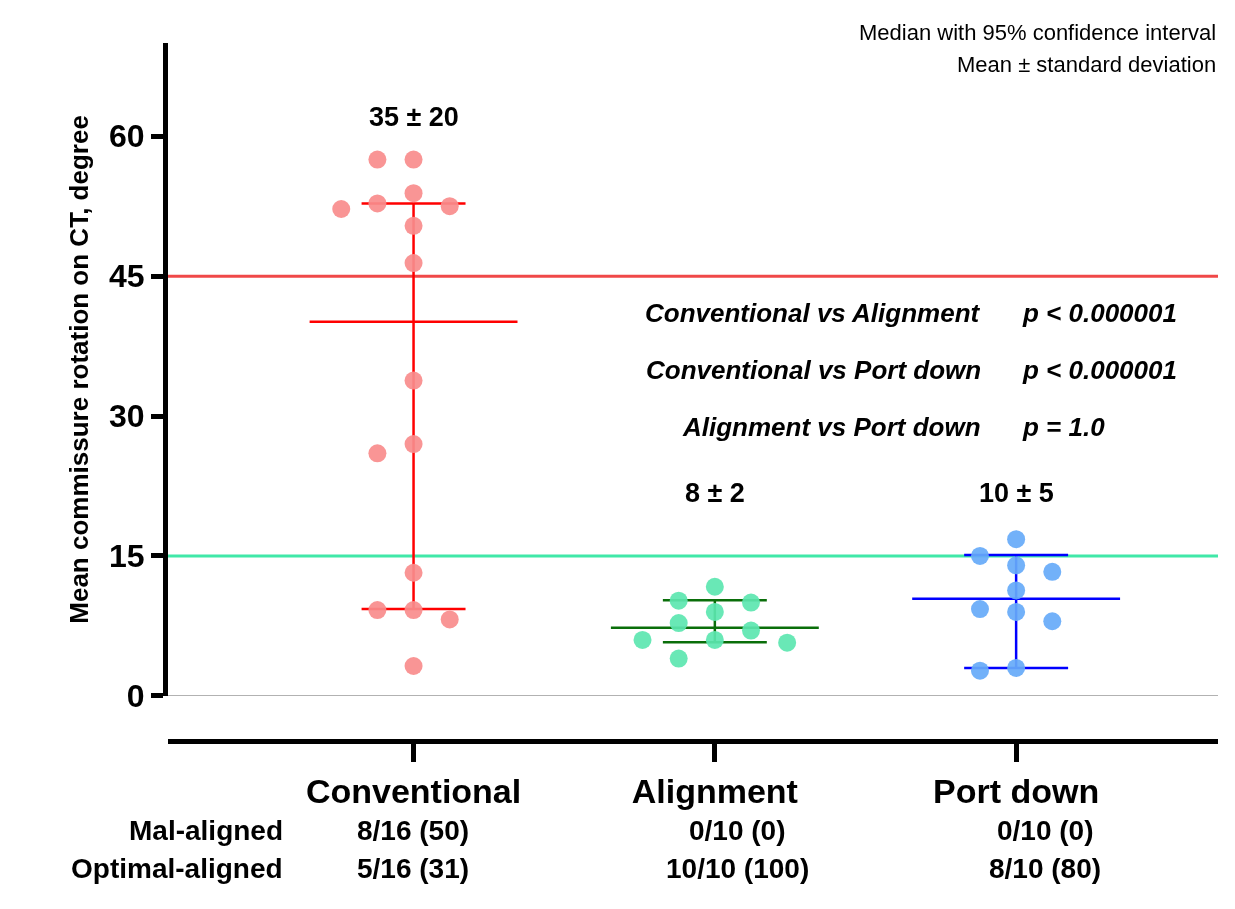  Describe the element at coordinates (127, 416) in the screenshot. I see `y-tick-label: 30` at that location.